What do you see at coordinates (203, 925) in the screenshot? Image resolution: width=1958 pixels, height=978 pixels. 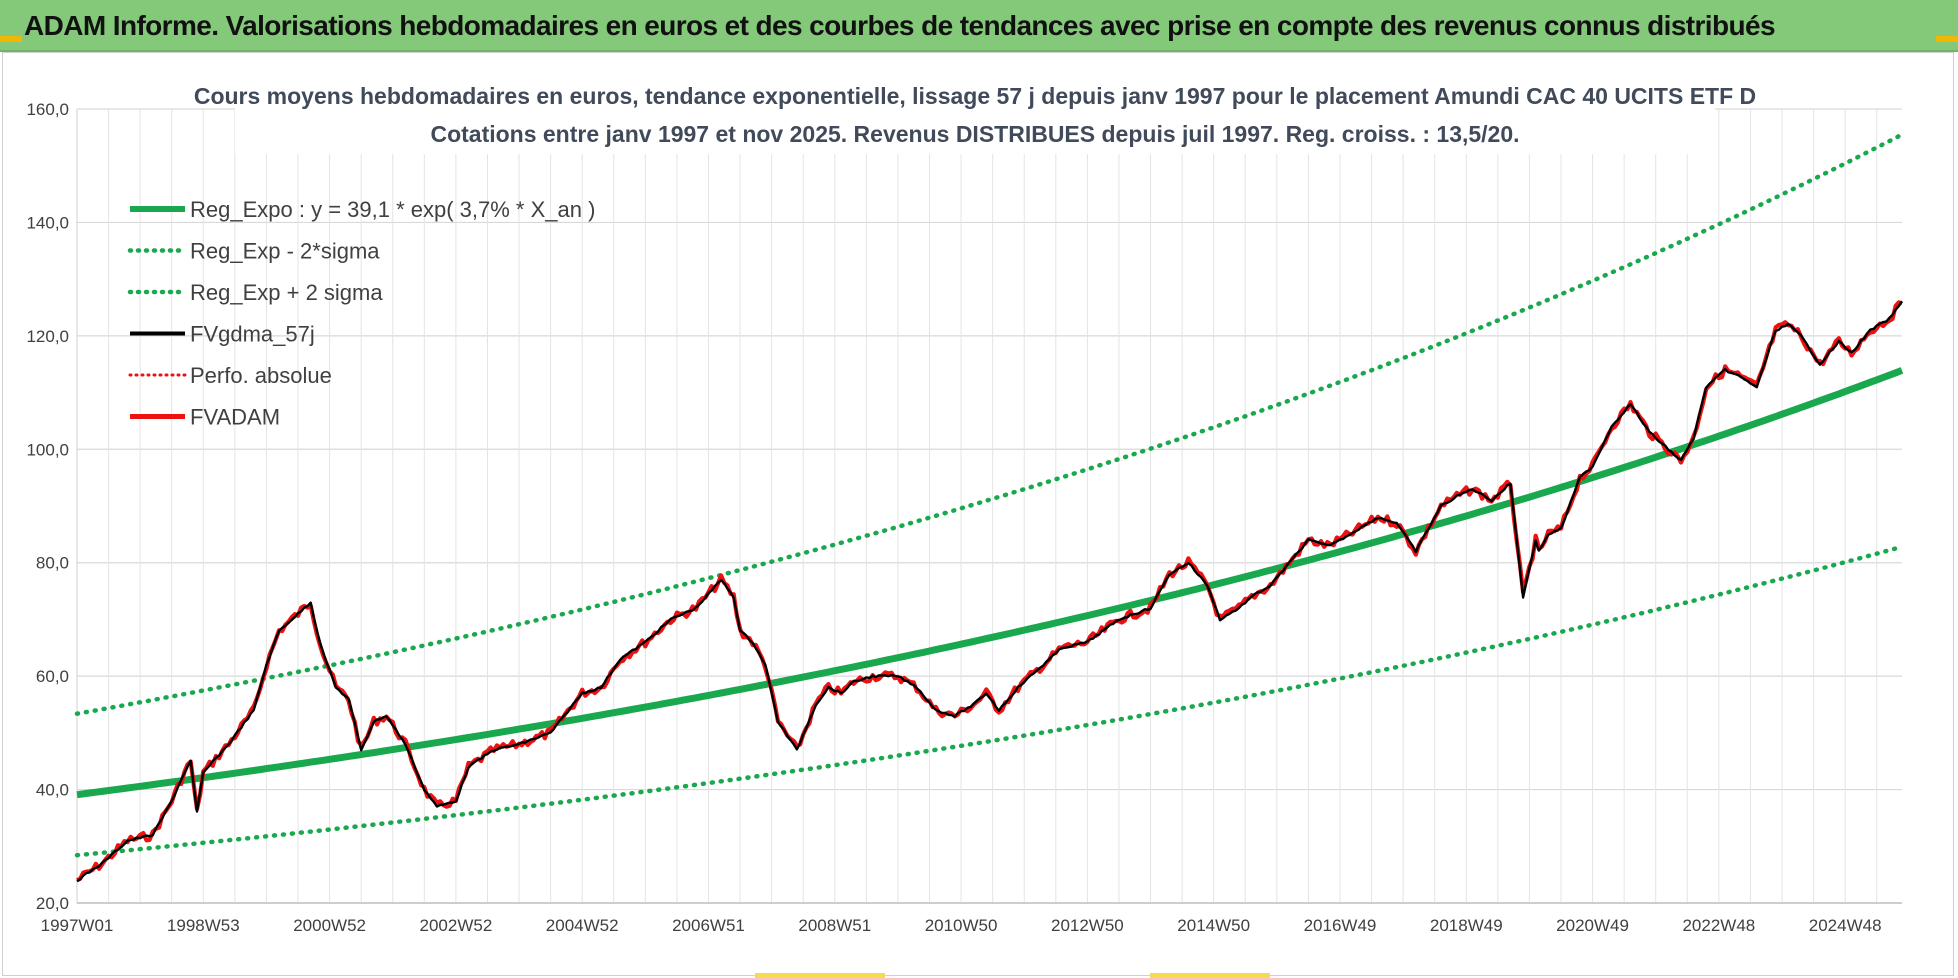 I see `x-tick-label: 1998W53` at bounding box center [203, 925].